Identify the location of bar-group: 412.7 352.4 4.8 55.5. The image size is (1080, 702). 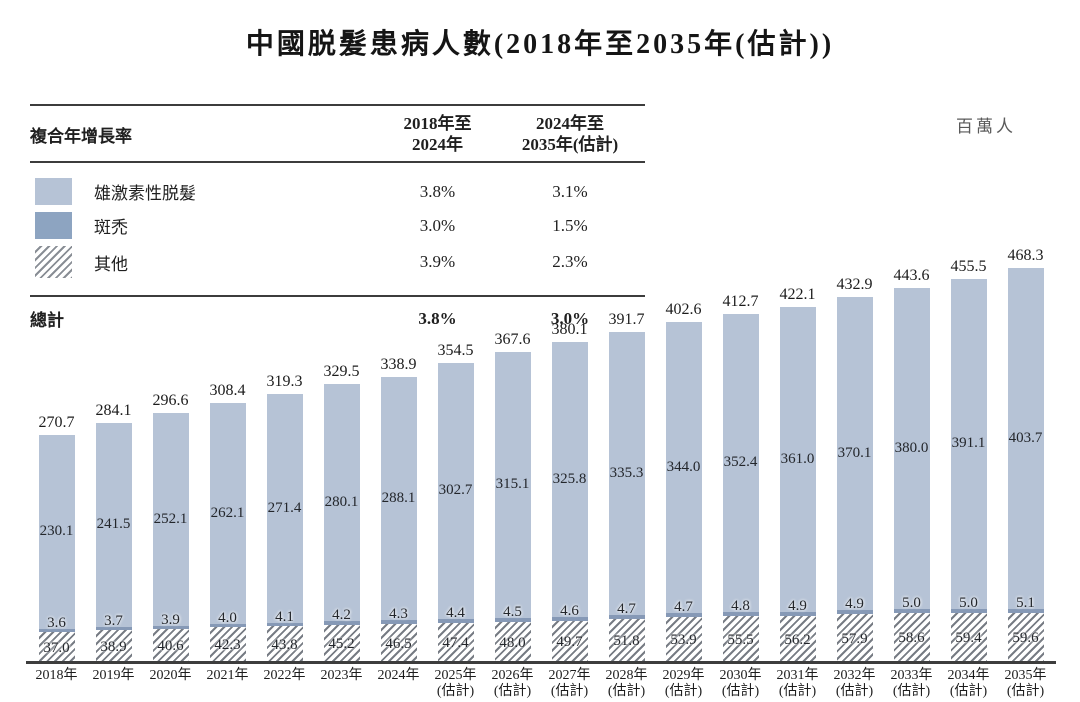
(740, 478).